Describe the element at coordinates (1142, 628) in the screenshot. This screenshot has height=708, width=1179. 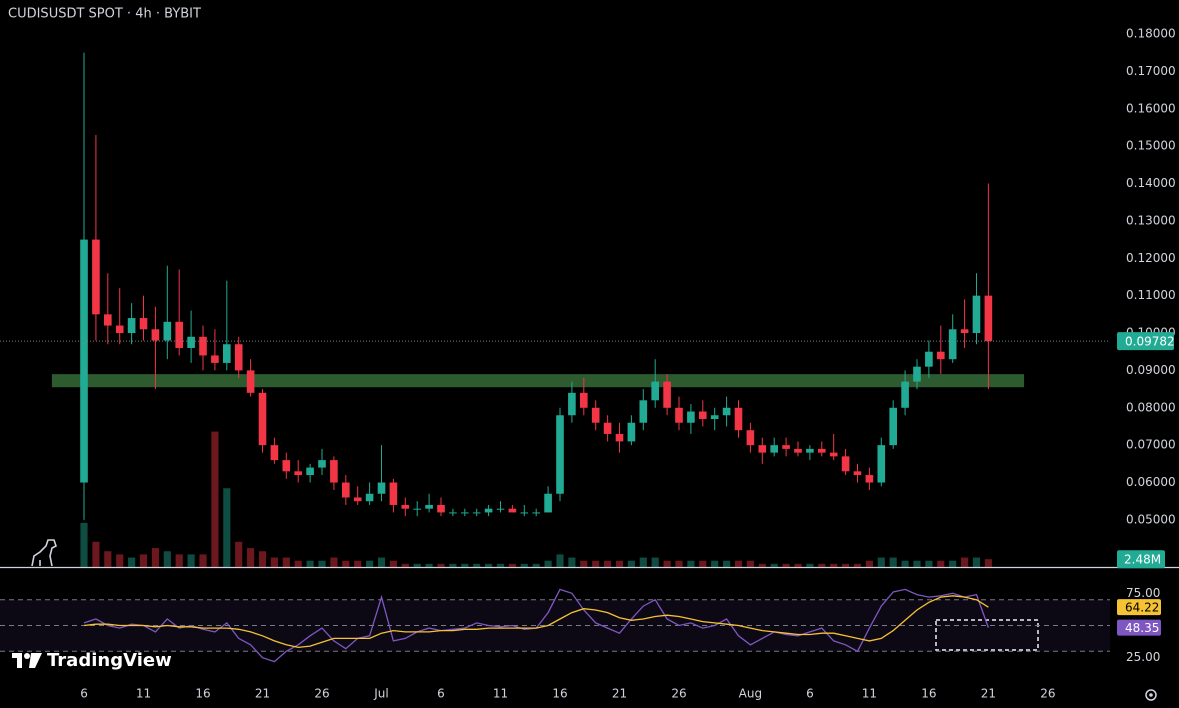
I see `rsi-value-label: 48.35` at that location.